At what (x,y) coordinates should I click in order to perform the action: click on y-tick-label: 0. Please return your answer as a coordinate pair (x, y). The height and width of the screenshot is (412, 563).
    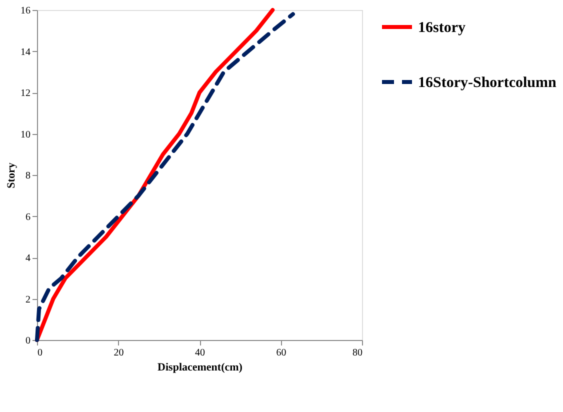
    Looking at the image, I should click on (28, 341).